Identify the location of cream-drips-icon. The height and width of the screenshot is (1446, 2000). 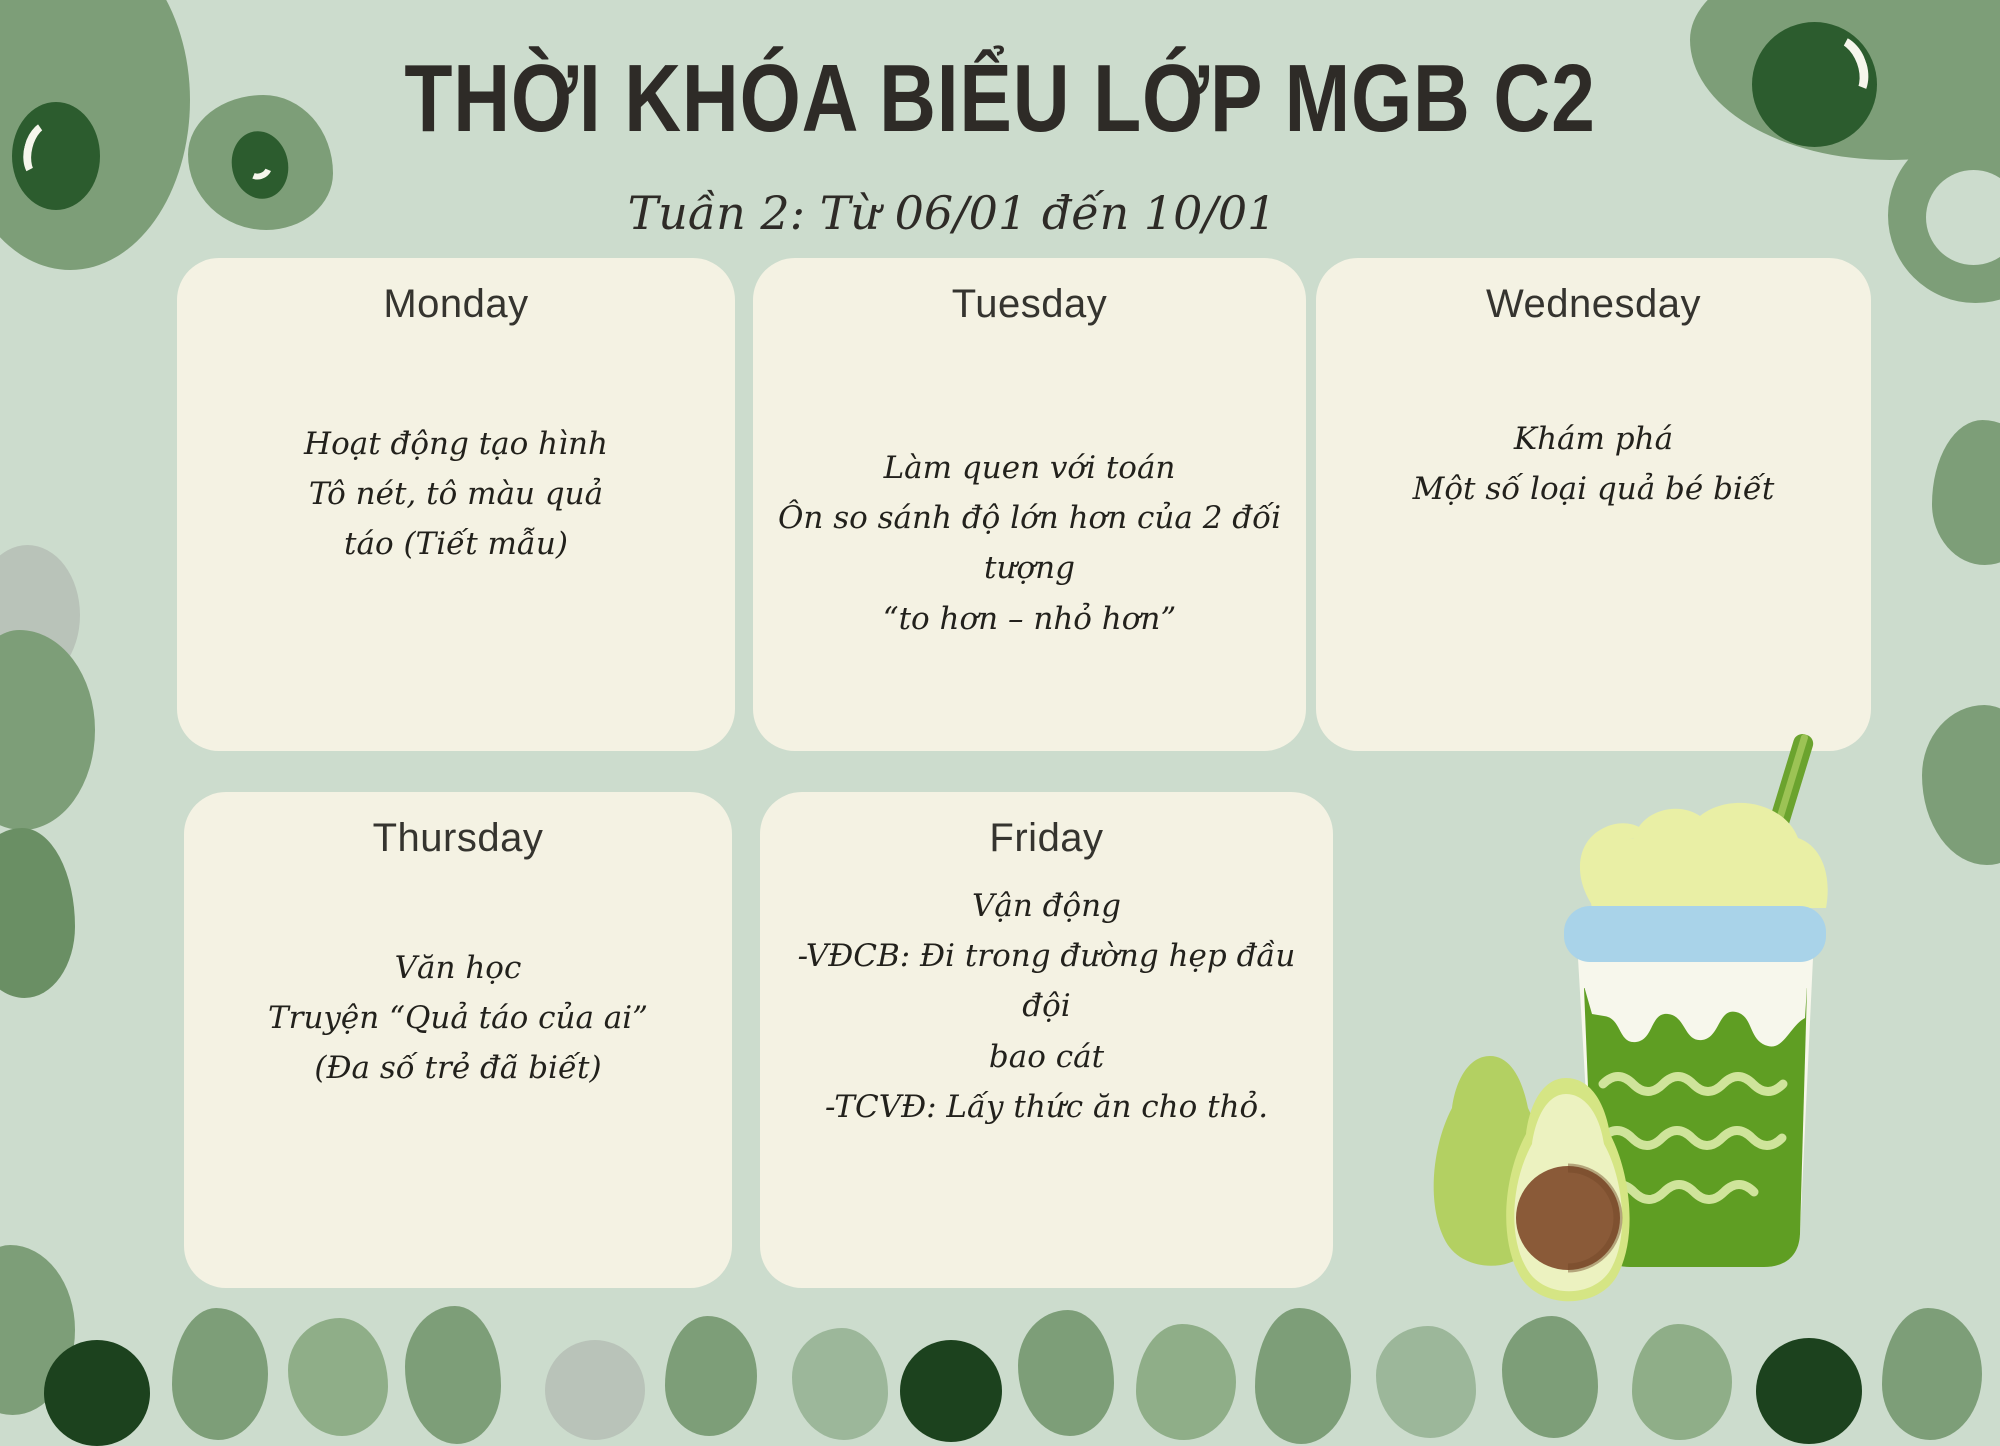
(1695, 1016).